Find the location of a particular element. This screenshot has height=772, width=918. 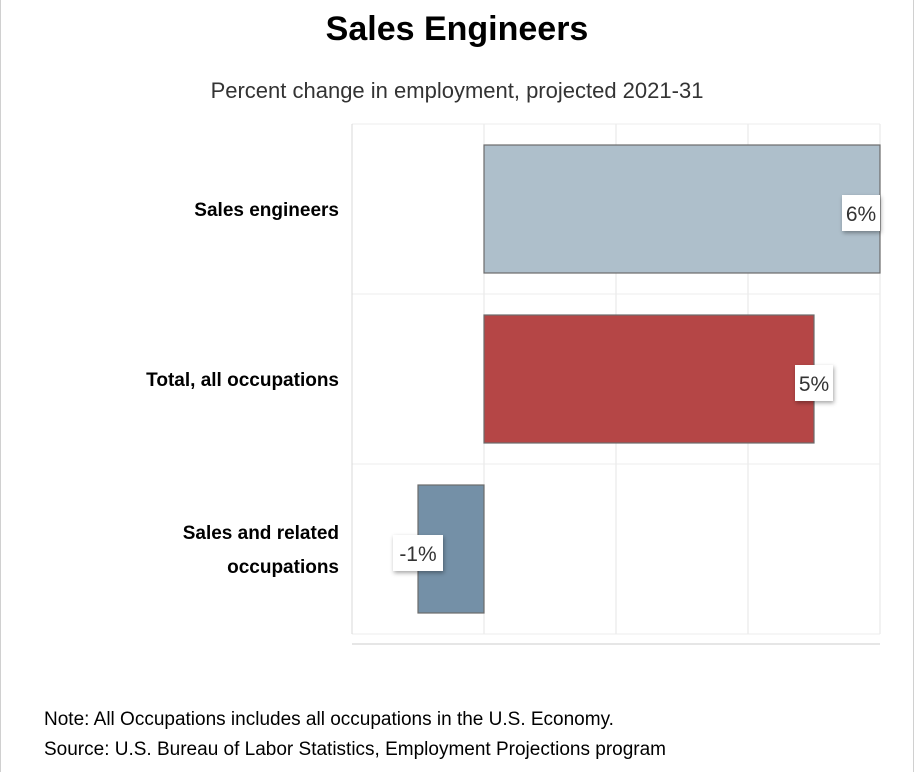

category-label: Sales and related occupations is located at coordinates (261, 550).